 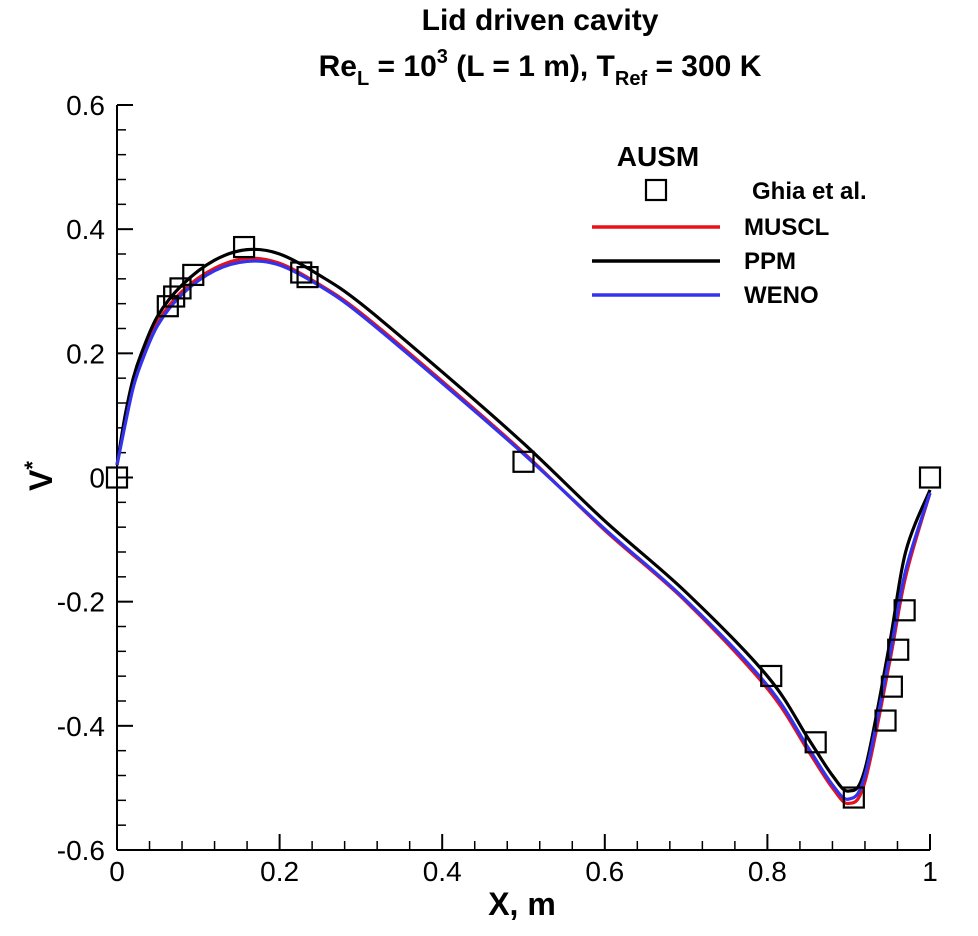 I want to click on y-axis-label-sup: *, so click(x=32, y=465).